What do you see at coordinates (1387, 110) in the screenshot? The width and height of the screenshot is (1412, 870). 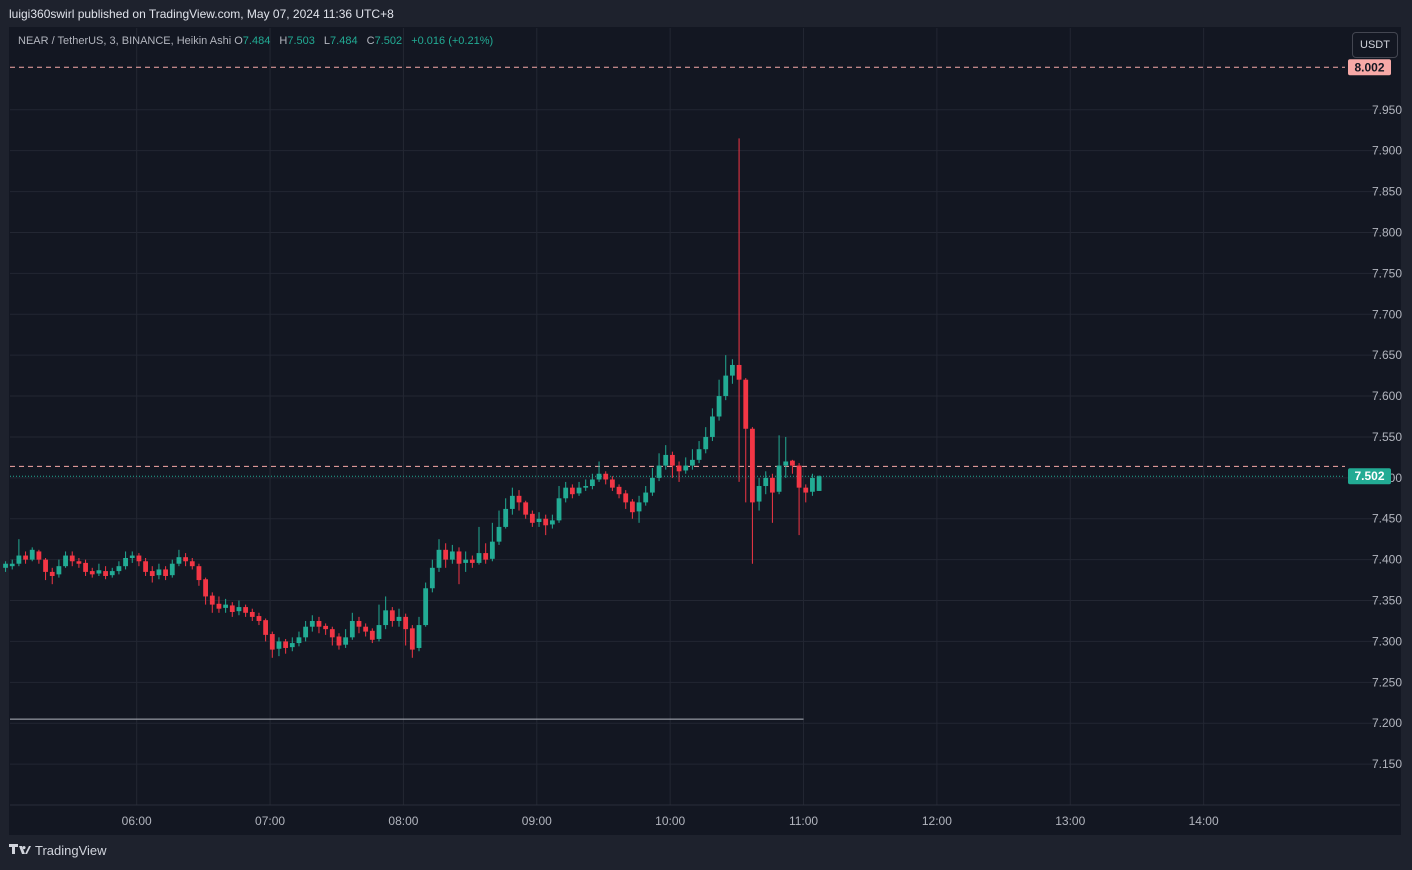 I see `y-tick-label: 7.950` at bounding box center [1387, 110].